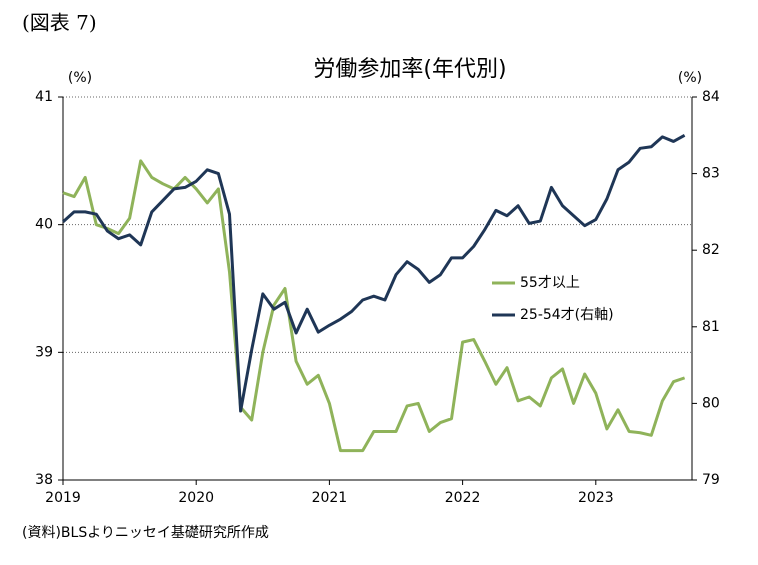 Image resolution: width=758 pixels, height=565 pixels. I want to click on chart-title: 労働参加率(年代別), so click(409, 69).